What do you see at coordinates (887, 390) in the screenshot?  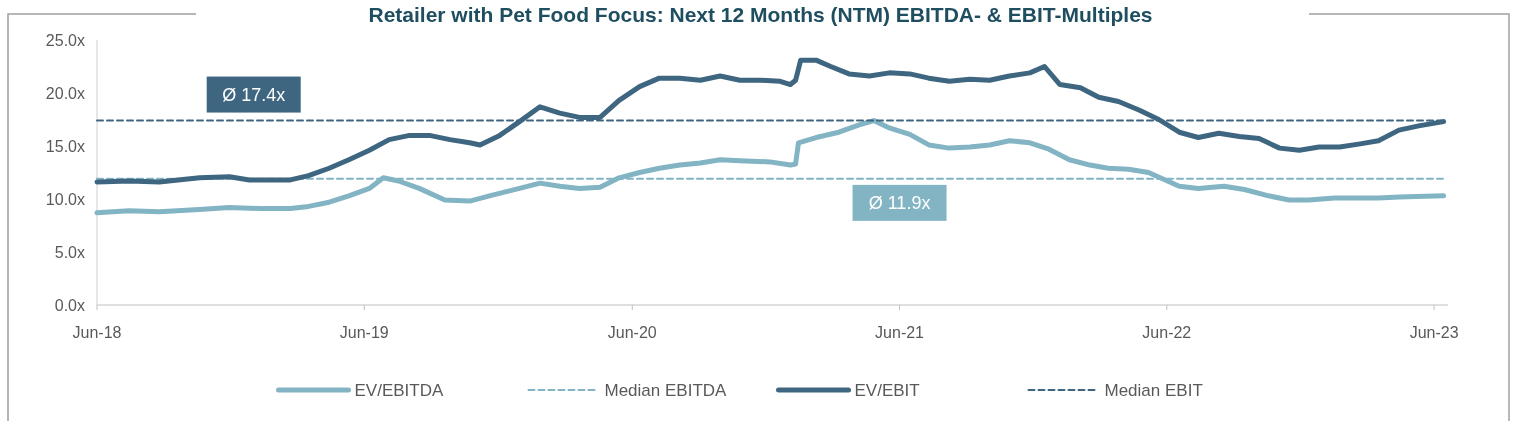 I see `legend-label: EV/EBIT` at bounding box center [887, 390].